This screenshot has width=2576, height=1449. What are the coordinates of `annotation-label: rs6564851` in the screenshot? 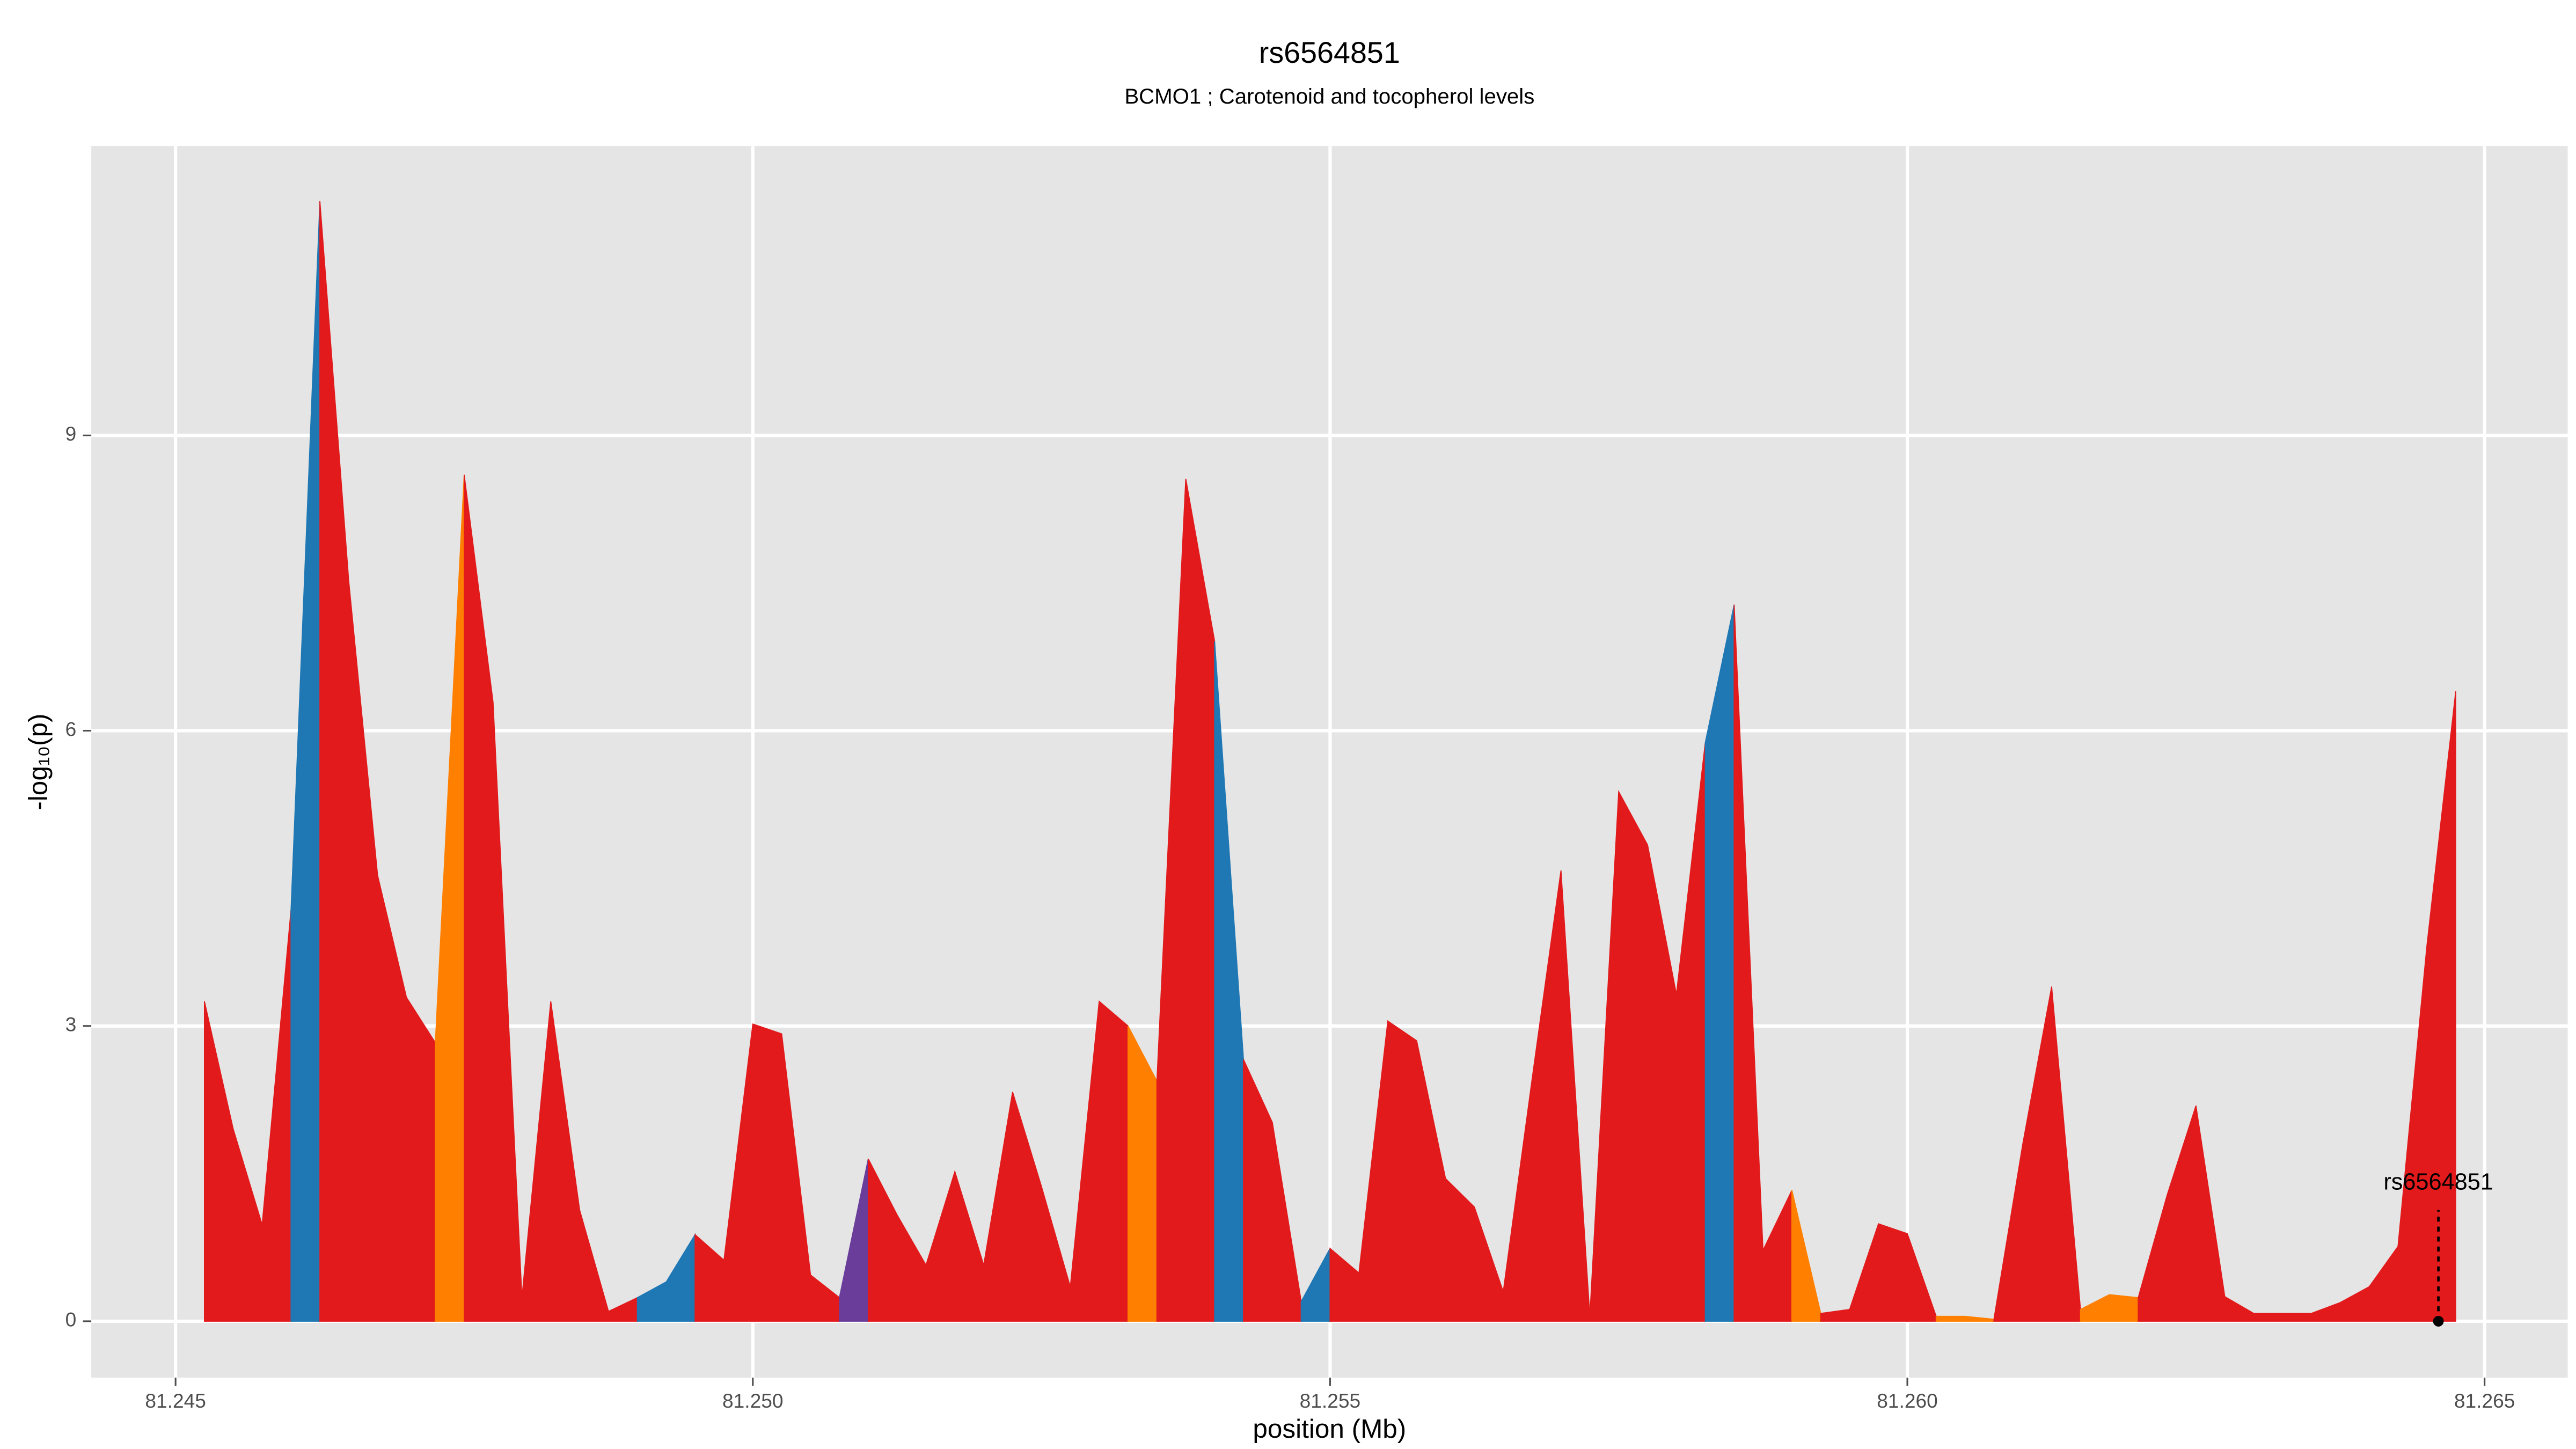 It's located at (2438, 1182).